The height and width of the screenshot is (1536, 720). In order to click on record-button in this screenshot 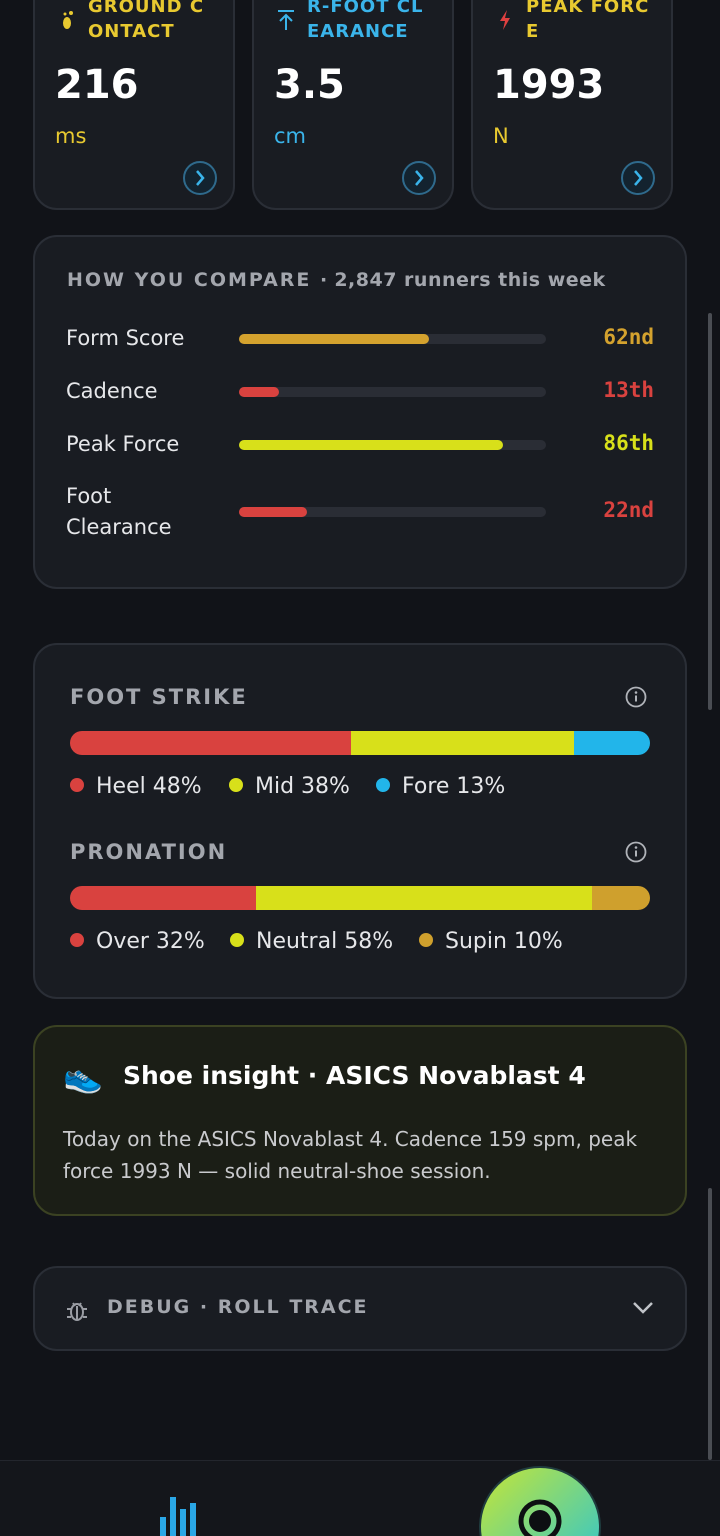, I will do `click(540, 1500)`.